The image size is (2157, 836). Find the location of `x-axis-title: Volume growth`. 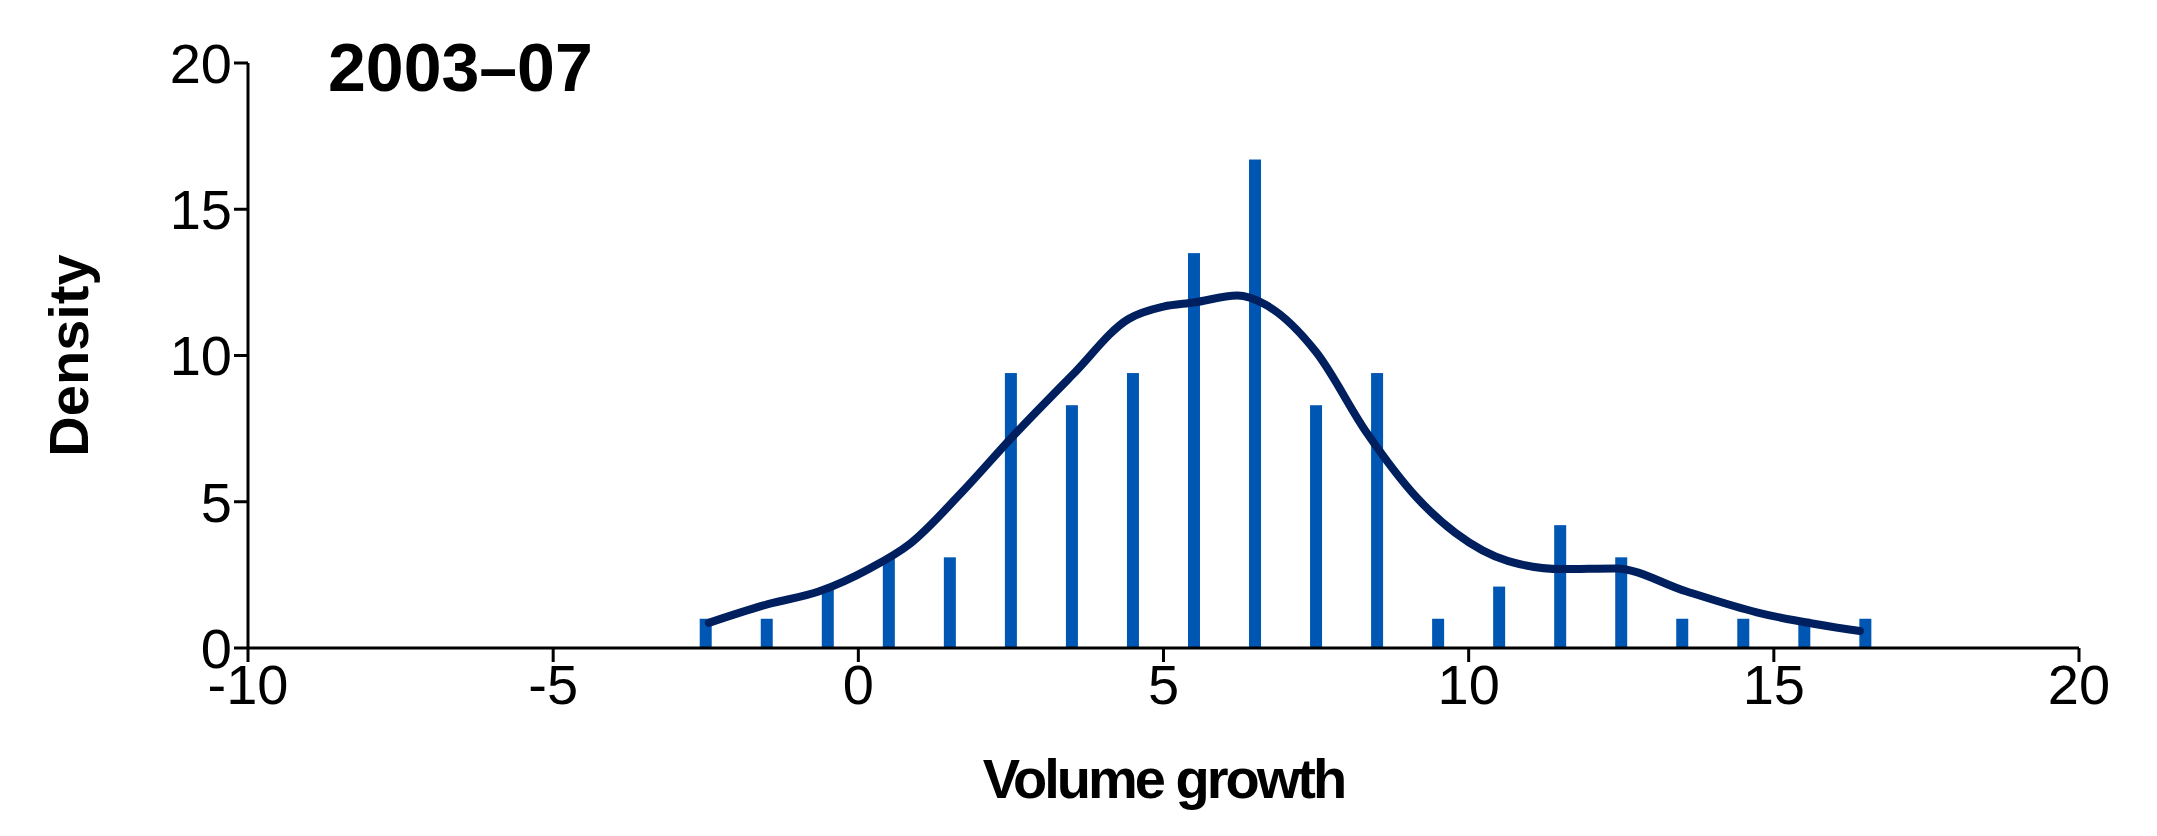

x-axis-title: Volume growth is located at coordinates (1163, 778).